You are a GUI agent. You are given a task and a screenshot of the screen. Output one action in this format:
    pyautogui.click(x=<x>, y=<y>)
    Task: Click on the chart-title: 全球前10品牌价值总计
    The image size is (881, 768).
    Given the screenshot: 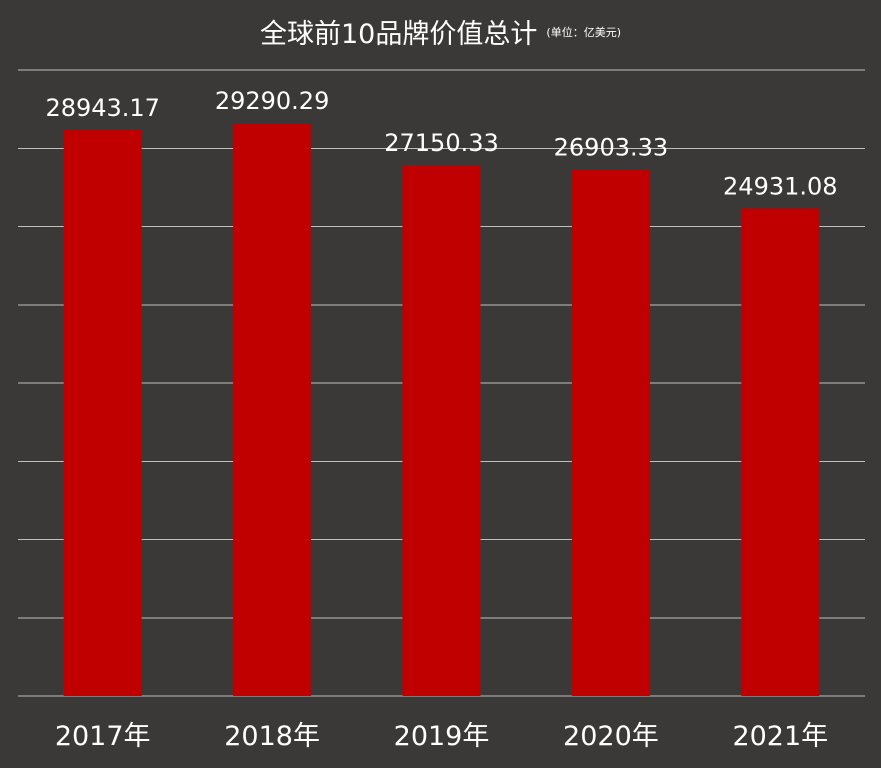 What is the action you would take?
    pyautogui.click(x=398, y=34)
    